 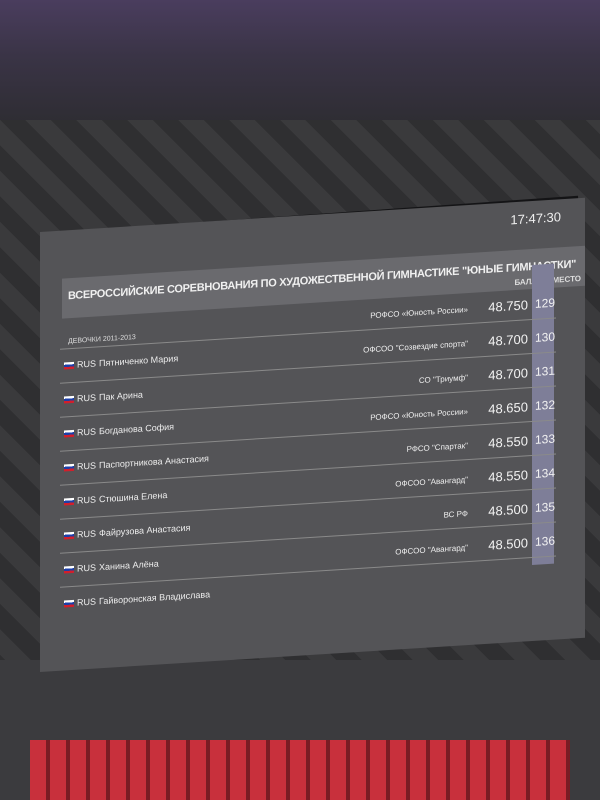 I want to click on place: 131, so click(x=545, y=371).